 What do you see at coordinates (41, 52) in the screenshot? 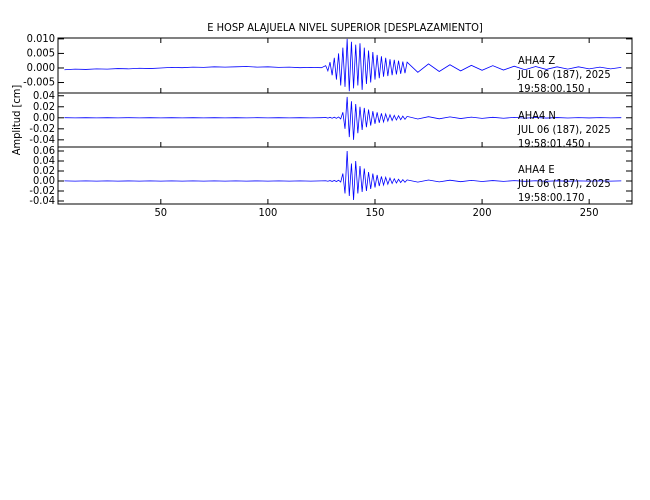
I see `y-tick-label: 0.005` at bounding box center [41, 52].